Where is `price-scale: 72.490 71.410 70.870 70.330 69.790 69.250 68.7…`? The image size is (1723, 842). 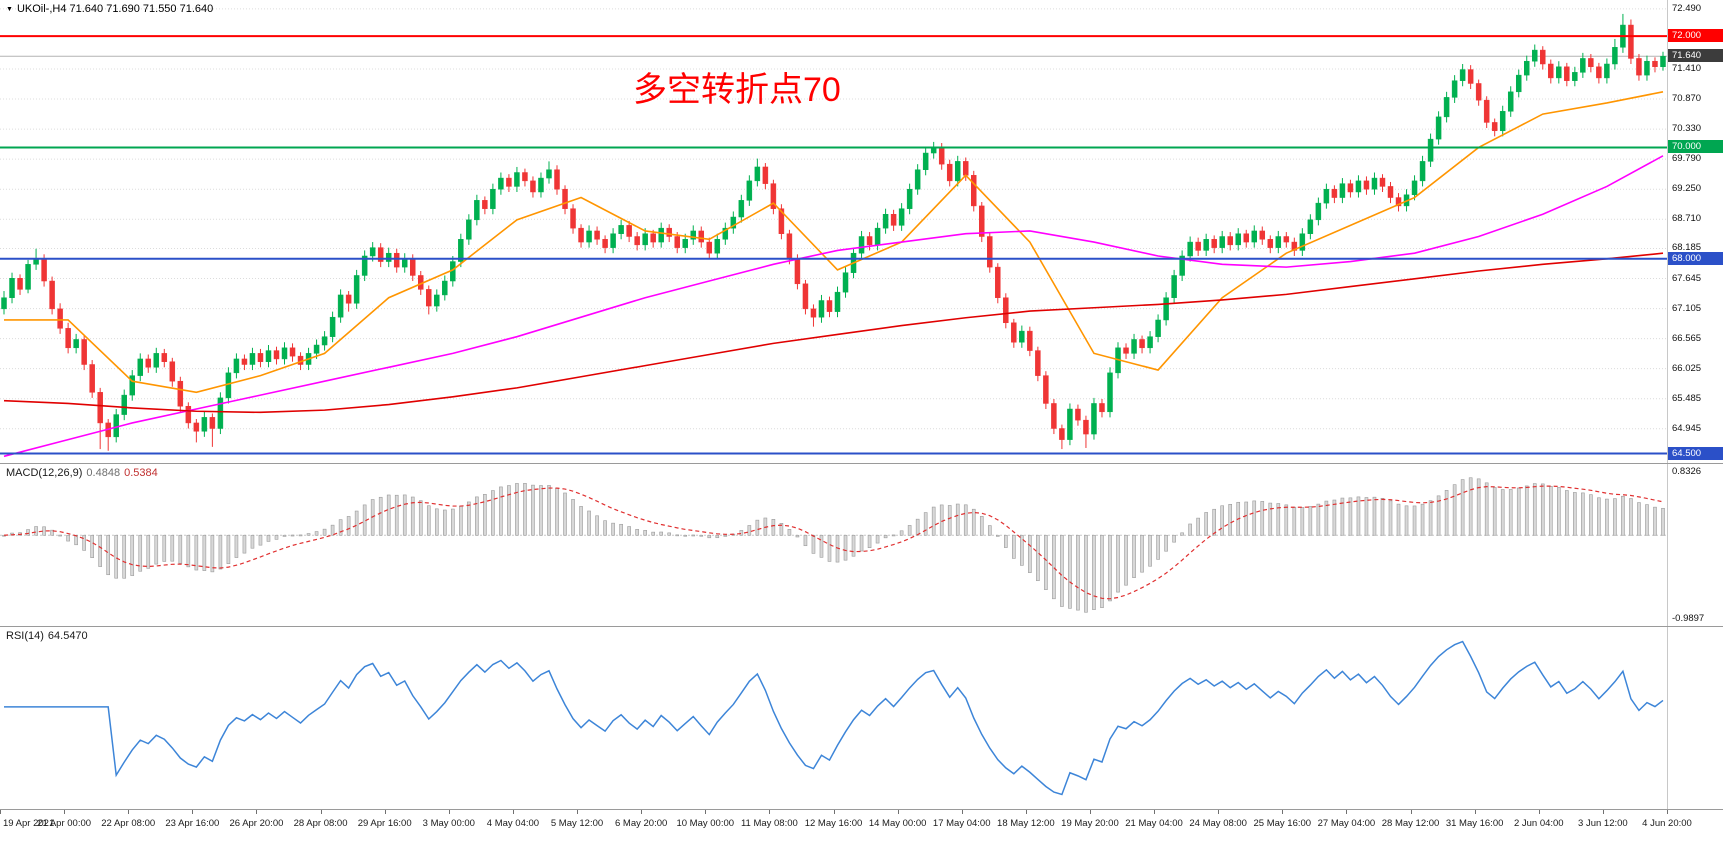
price-scale: 72.490 71.410 70.870 70.330 69.790 69.250 68.7… is located at coordinates (1695, 231).